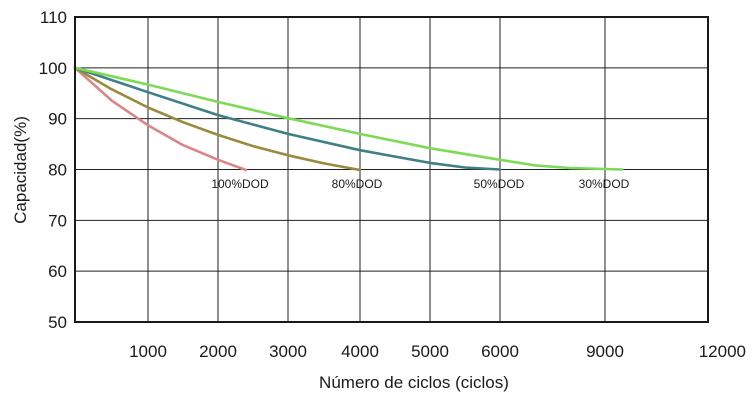 This screenshot has width=752, height=396. What do you see at coordinates (605, 351) in the screenshot?
I see `x-tick-label: 9000` at bounding box center [605, 351].